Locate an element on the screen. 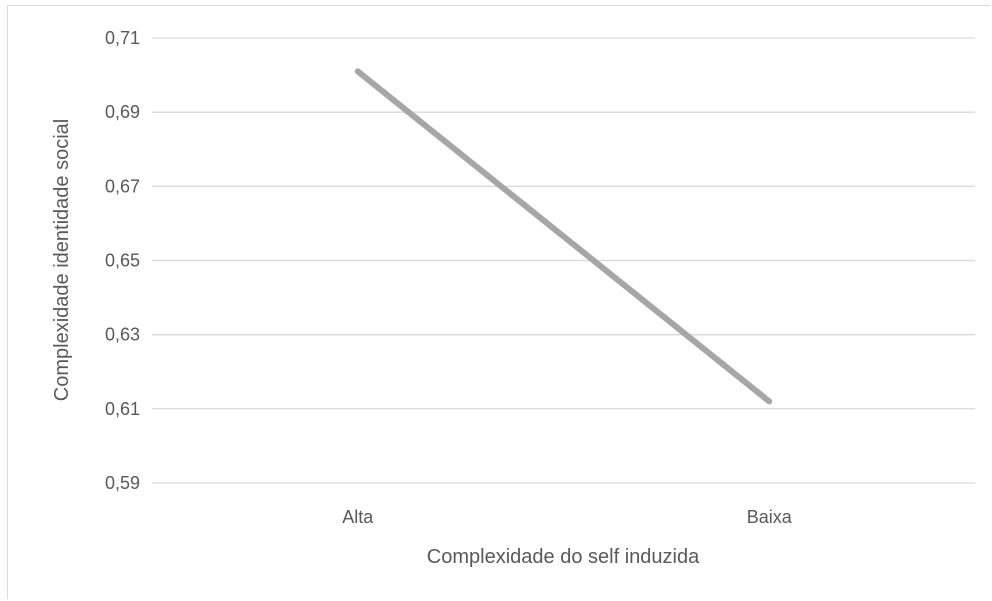 This screenshot has height=601, width=992. y-tick-label: 0,71 is located at coordinates (122, 38).